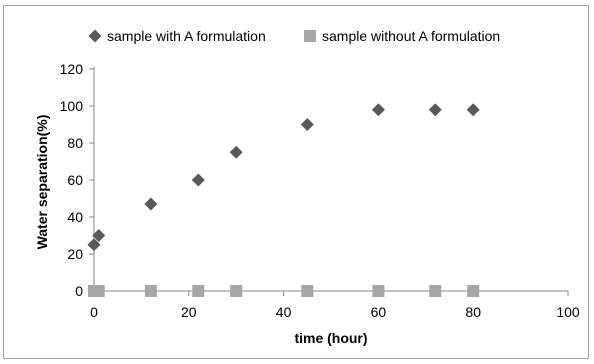 The height and width of the screenshot is (364, 594). Describe the element at coordinates (72, 69) in the screenshot. I see `y-tick-label: 120` at that location.